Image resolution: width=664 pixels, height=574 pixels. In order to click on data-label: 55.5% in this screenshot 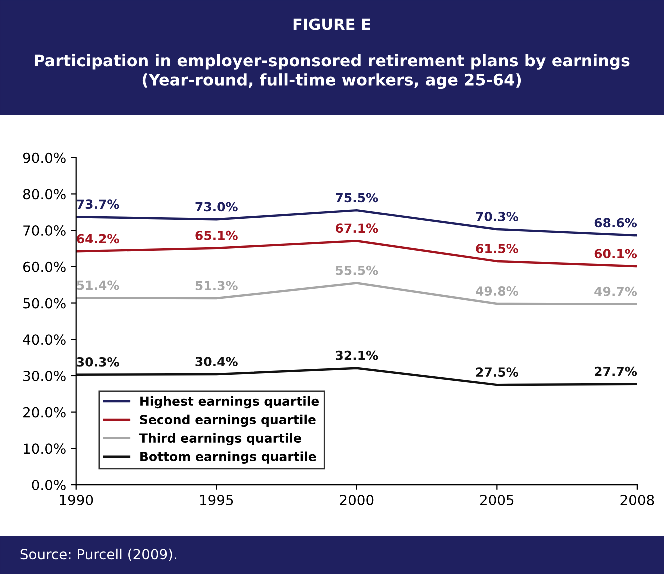, I will do `click(357, 271)`.